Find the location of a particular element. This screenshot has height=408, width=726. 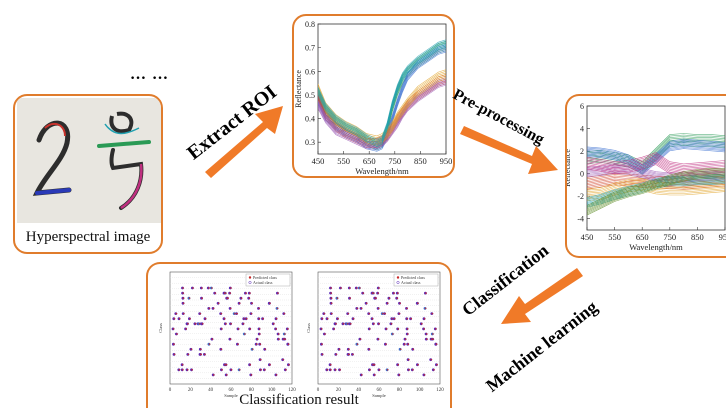

cls0-ylabel: Class is located at coordinates (160, 328).